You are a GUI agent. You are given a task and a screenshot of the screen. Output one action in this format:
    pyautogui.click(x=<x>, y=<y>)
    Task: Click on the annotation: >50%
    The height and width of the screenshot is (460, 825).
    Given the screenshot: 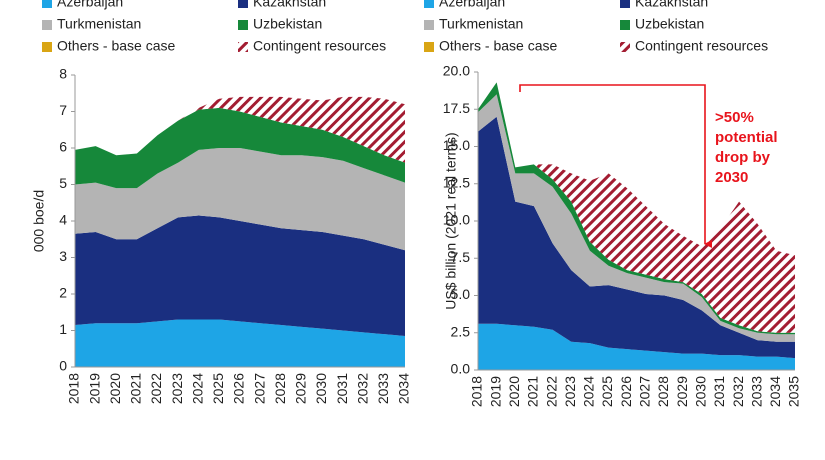 What is the action you would take?
    pyautogui.click(x=734, y=117)
    